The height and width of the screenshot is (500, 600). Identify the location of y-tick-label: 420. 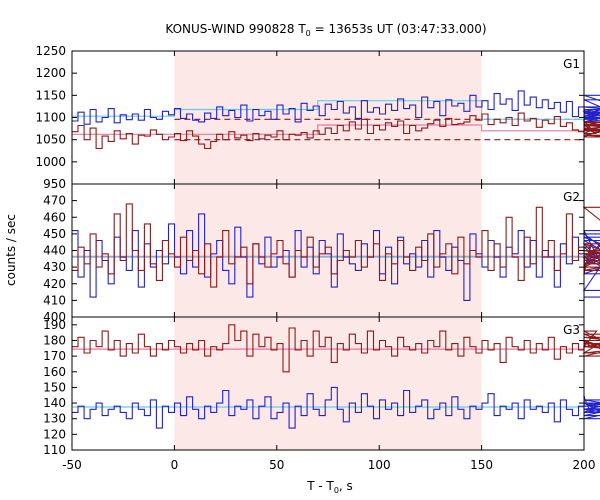
(54, 284).